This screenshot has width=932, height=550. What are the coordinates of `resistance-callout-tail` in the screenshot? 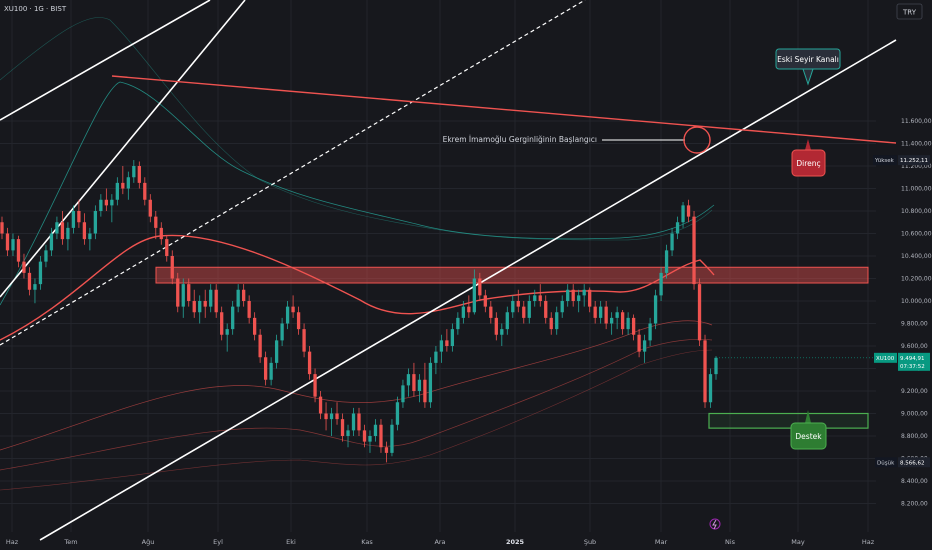 It's located at (808, 144).